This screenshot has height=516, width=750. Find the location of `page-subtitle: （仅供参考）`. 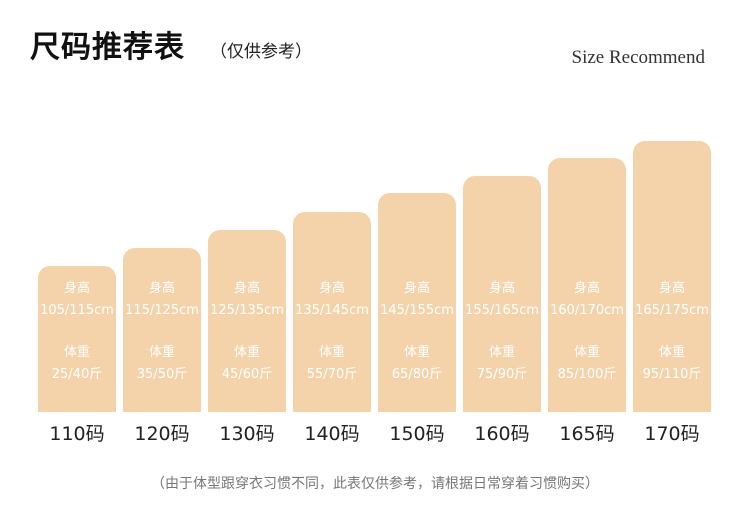

page-subtitle: （仅供参考） is located at coordinates (261, 52).